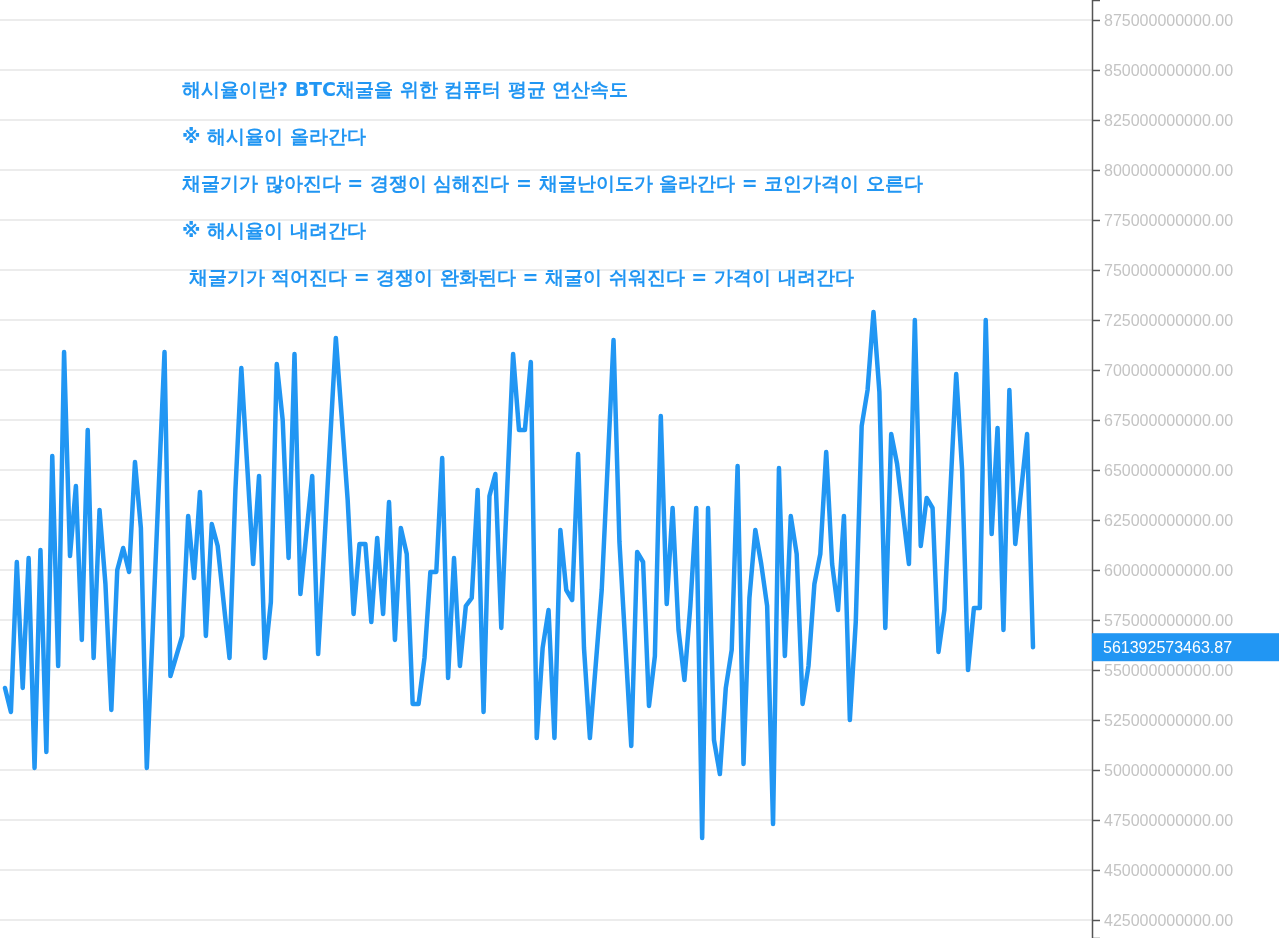  I want to click on y-tick-label: 800000000000.00, so click(1169, 170).